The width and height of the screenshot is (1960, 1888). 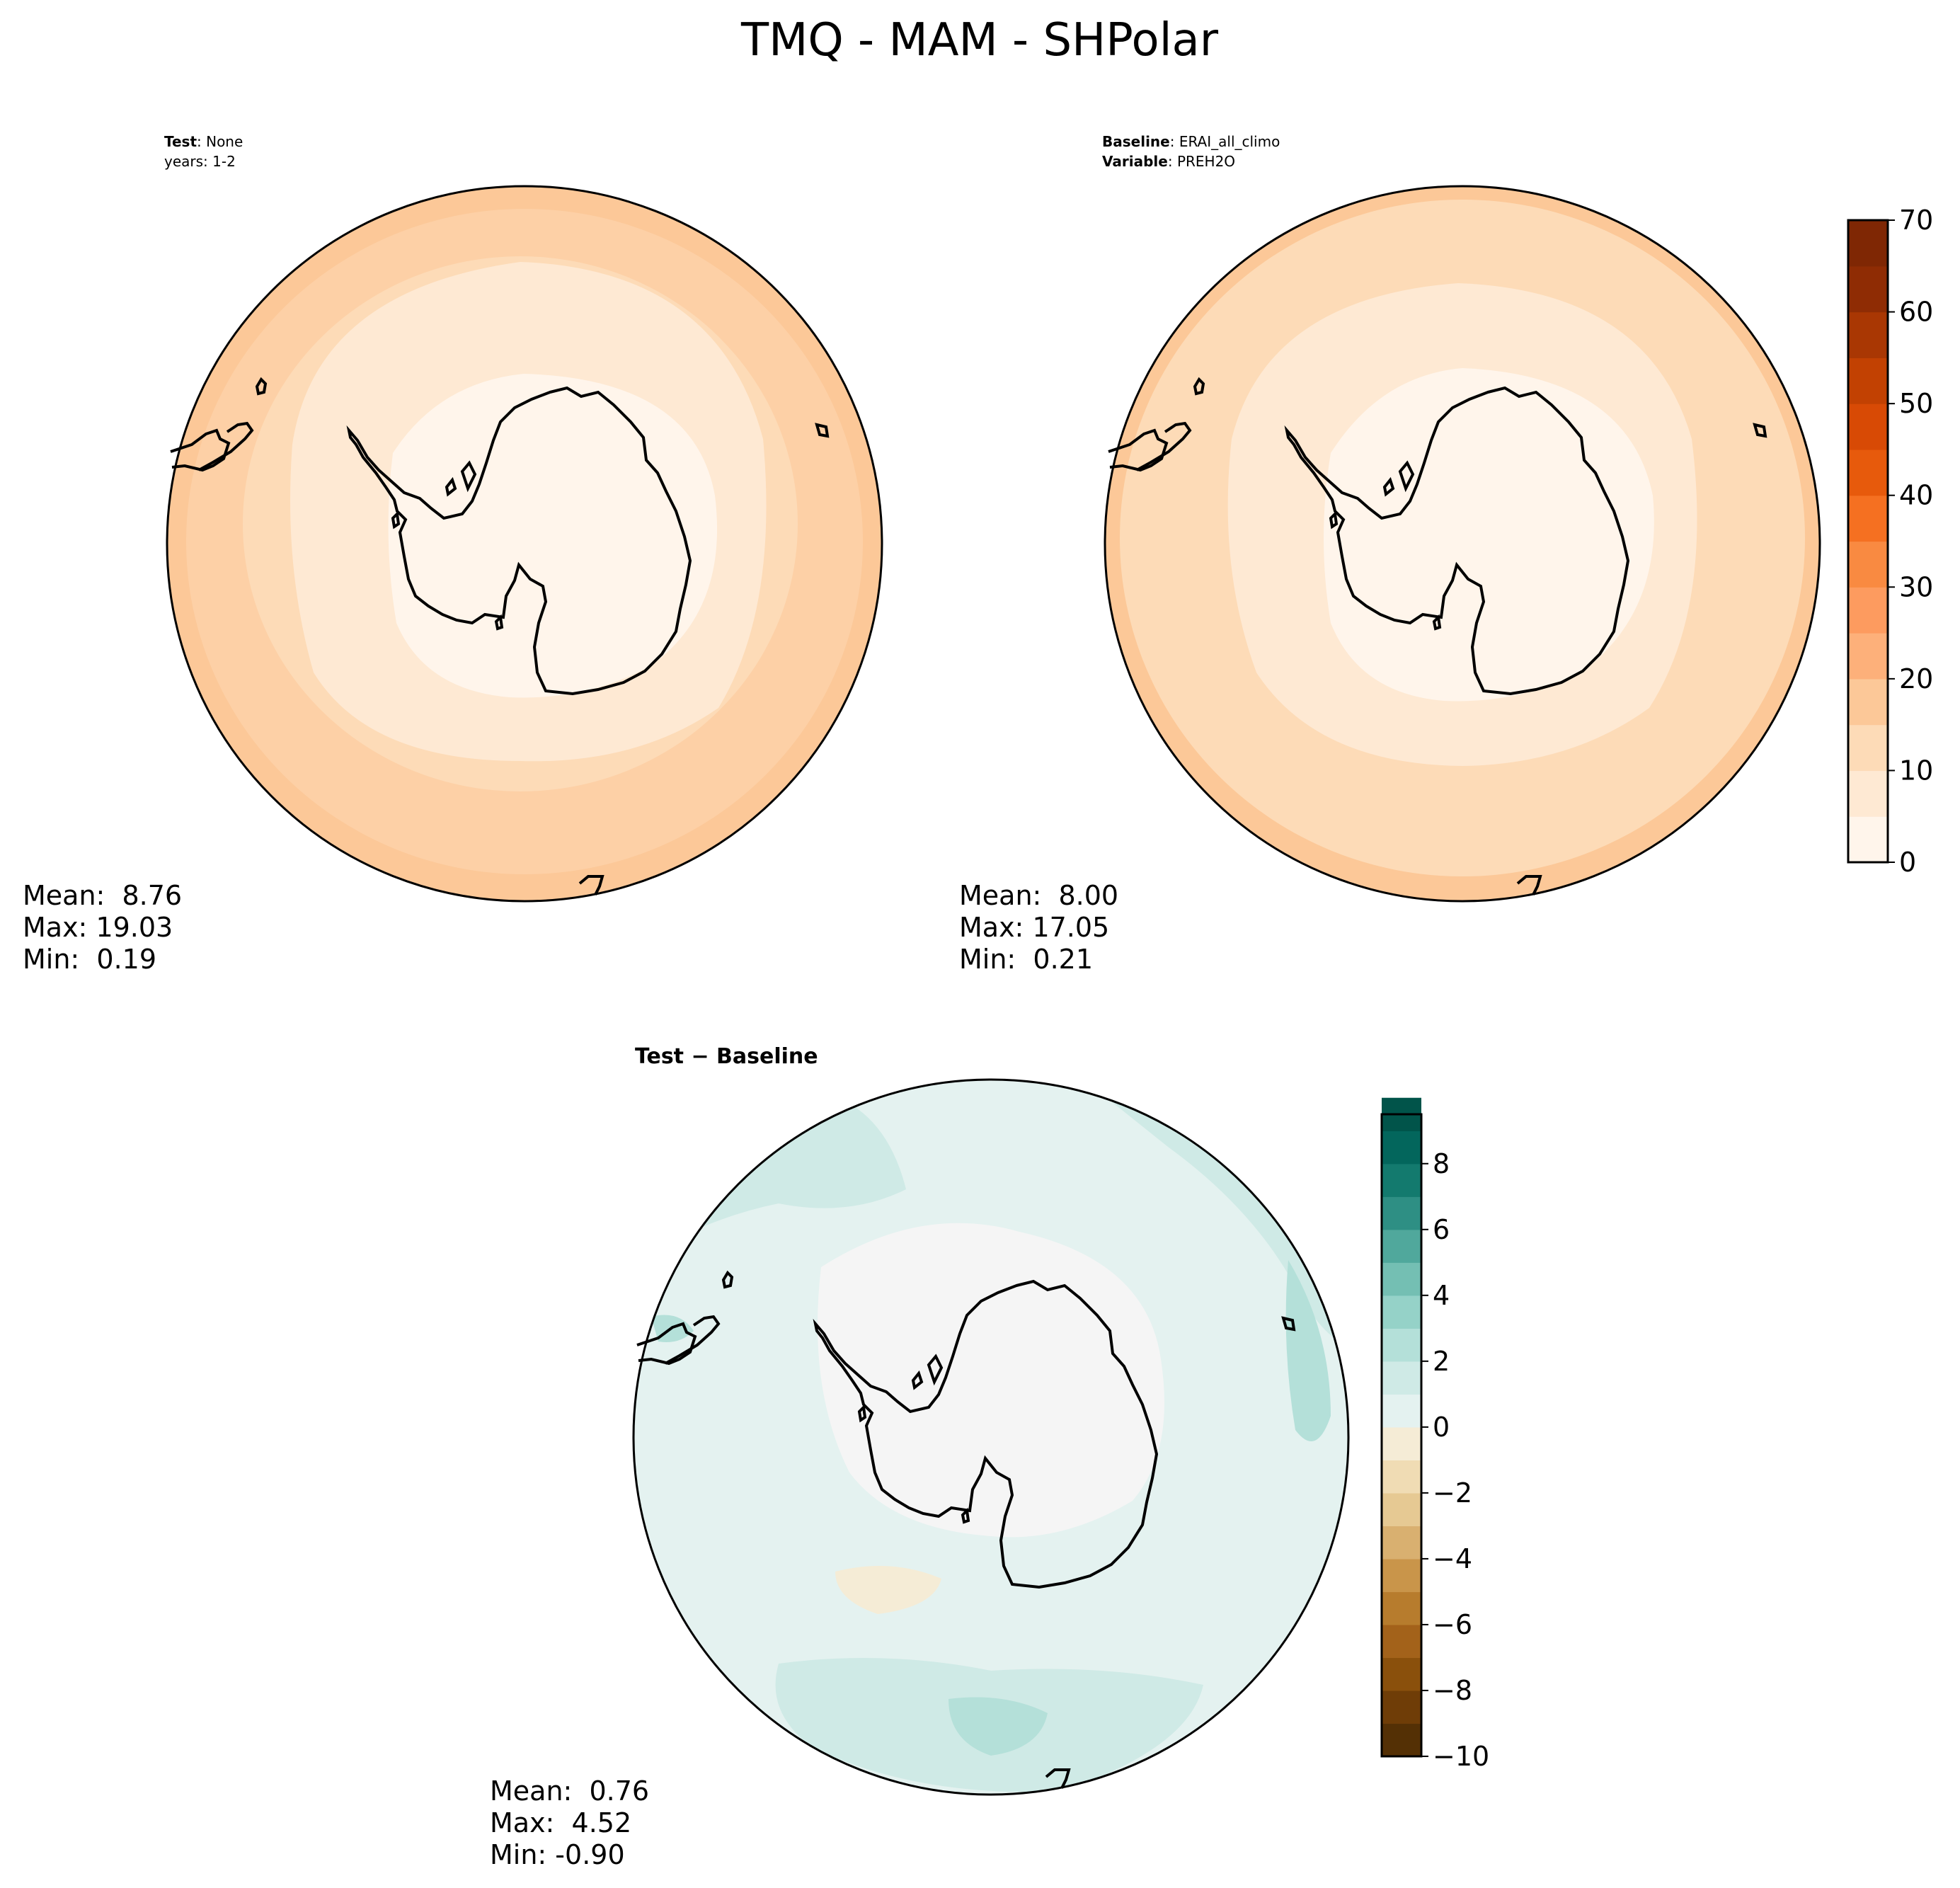 What do you see at coordinates (1441, 1296) in the screenshot?
I see `difference-colorbar-tick-label: 4` at bounding box center [1441, 1296].